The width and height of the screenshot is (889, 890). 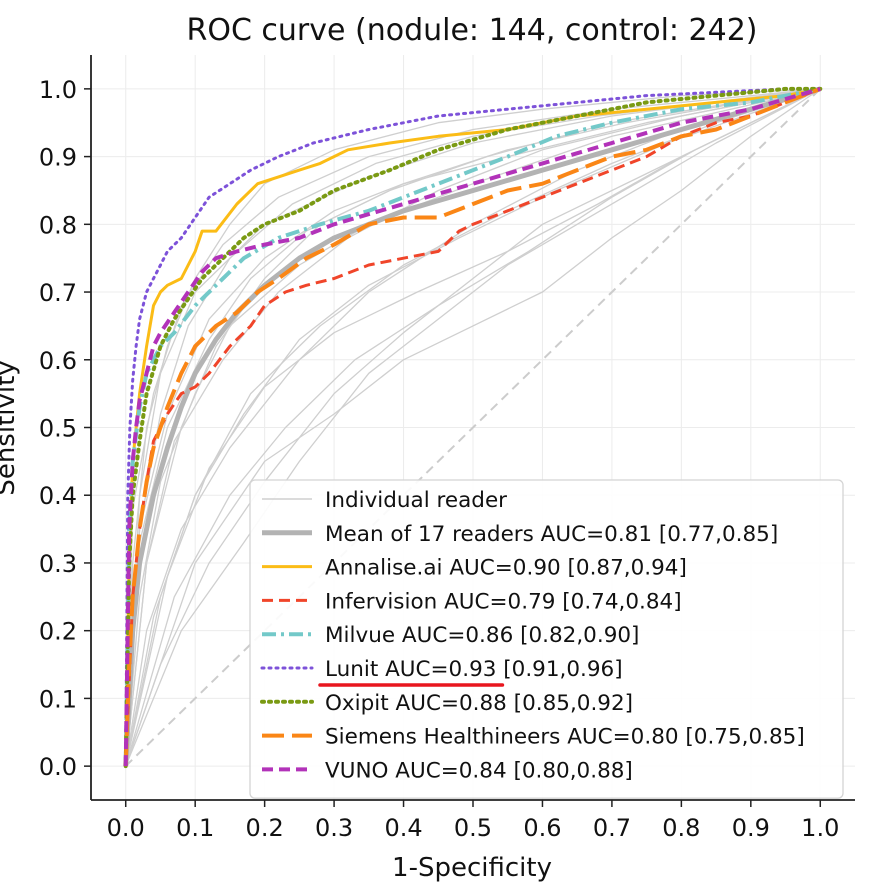 I want to click on x-tick-label: 0.6, so click(x=542, y=828).